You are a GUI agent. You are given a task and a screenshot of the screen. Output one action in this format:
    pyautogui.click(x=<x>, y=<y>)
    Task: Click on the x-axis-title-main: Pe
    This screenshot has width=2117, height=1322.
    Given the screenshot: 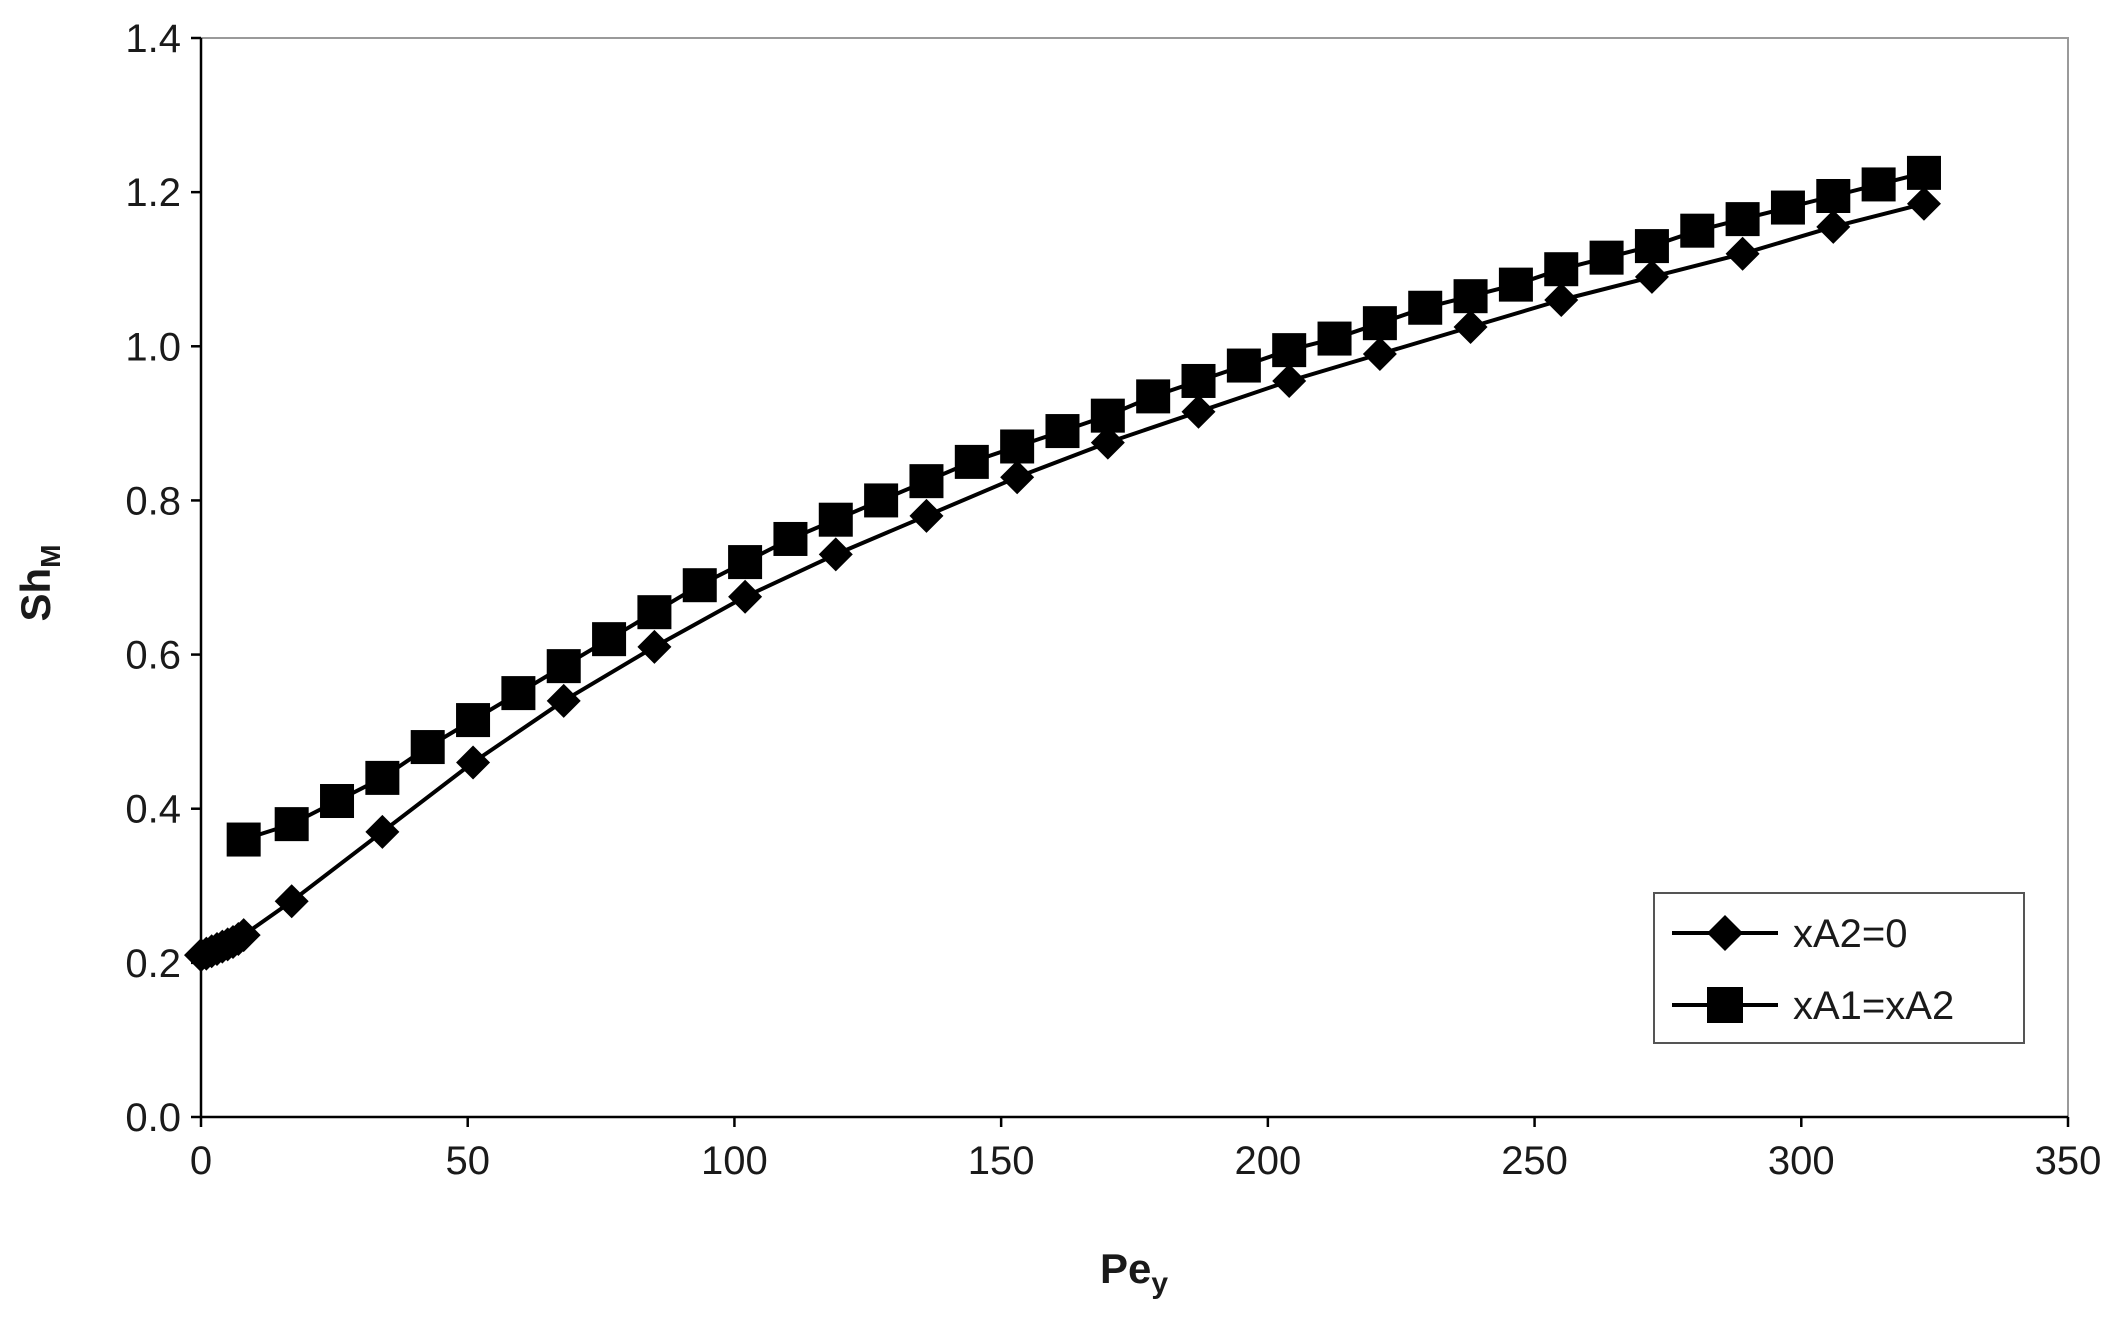 What is the action you would take?
    pyautogui.click(x=1125, y=1268)
    